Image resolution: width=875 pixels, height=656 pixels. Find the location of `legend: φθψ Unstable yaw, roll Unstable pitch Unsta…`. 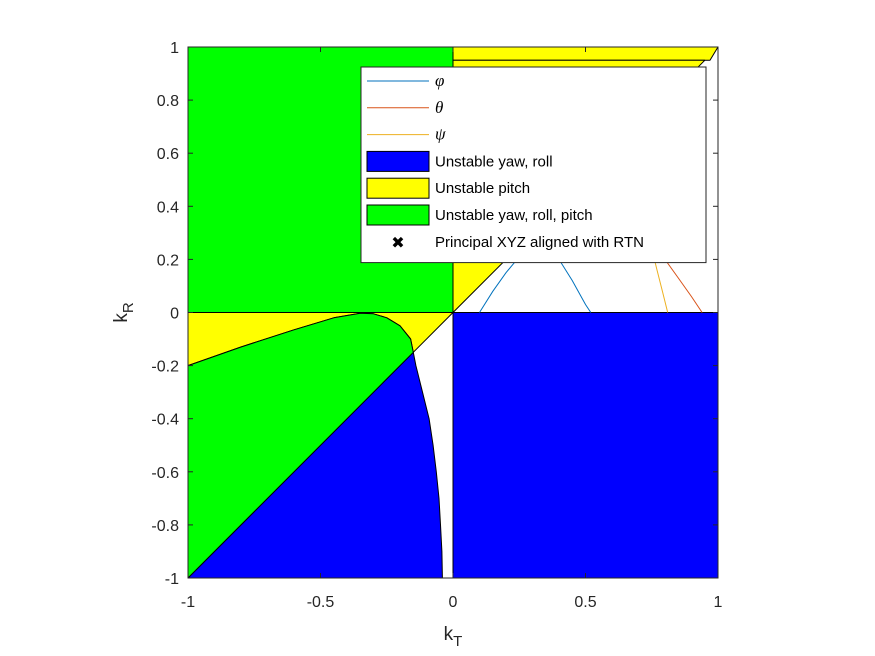

legend: φθψ Unstable yaw, roll Unstable pitch Unsta… is located at coordinates (533, 165).